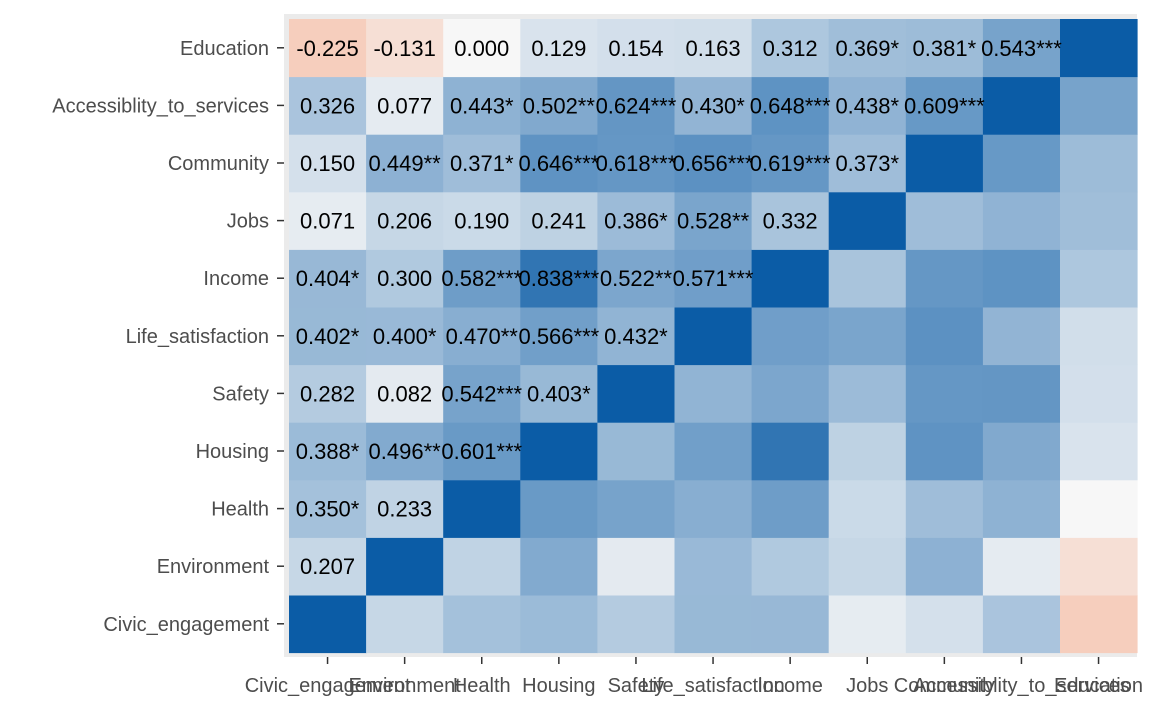 Image resolution: width=1152 pixels, height=711 pixels. Describe the element at coordinates (482, 624) in the screenshot. I see `heatmap-cell-health-civic-engagement` at that location.